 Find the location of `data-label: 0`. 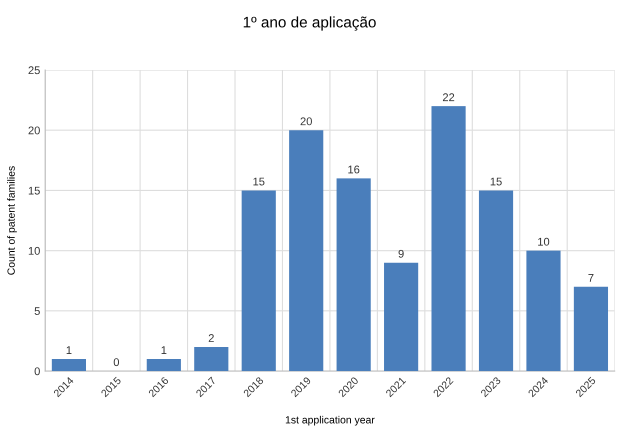

data-label: 0 is located at coordinates (117, 362).